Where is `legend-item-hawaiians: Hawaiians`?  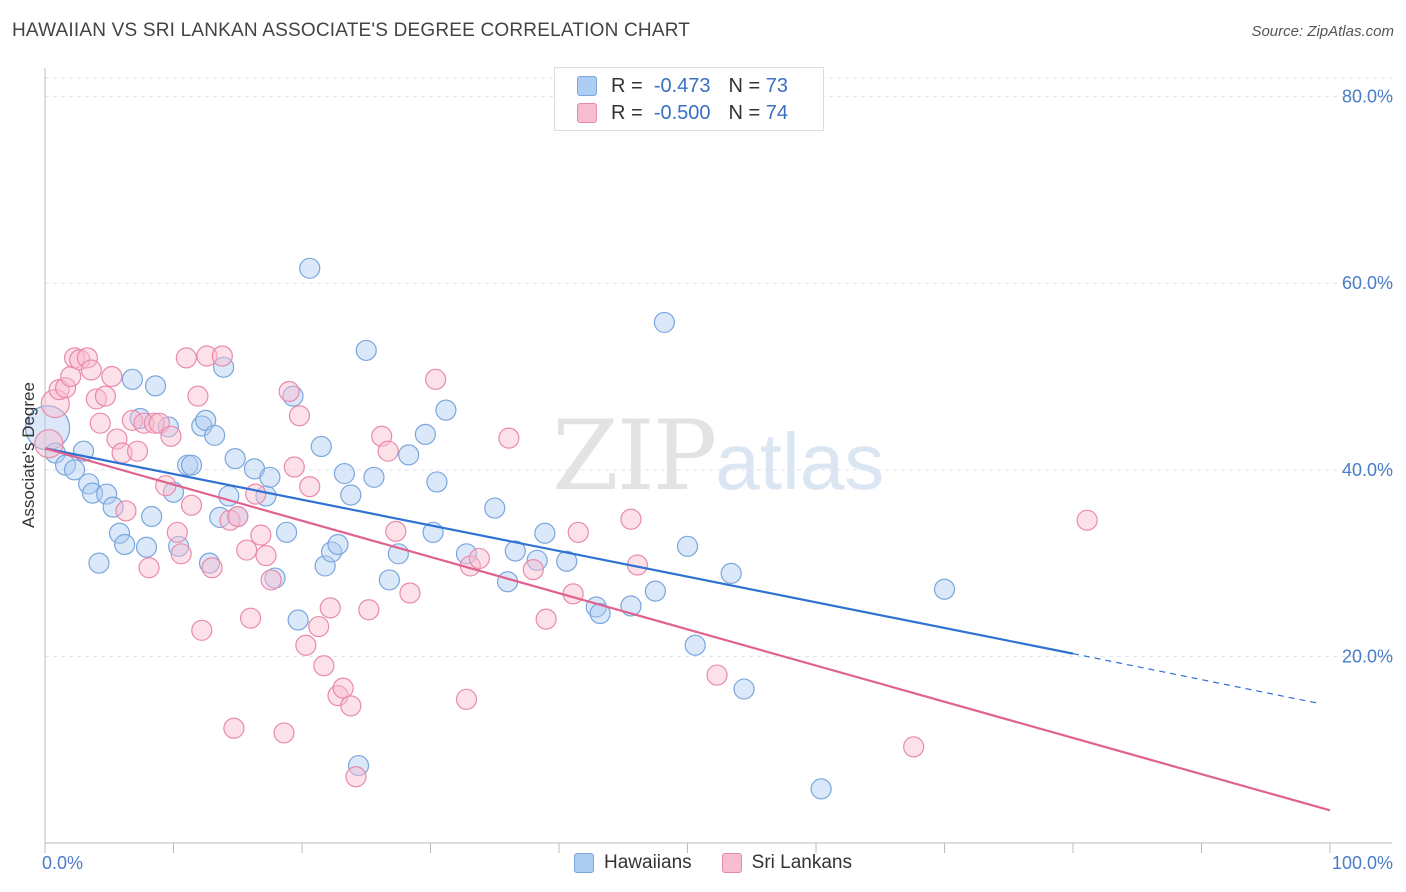
legend-item-hawaiians: Hawaiians is located at coordinates (633, 863).